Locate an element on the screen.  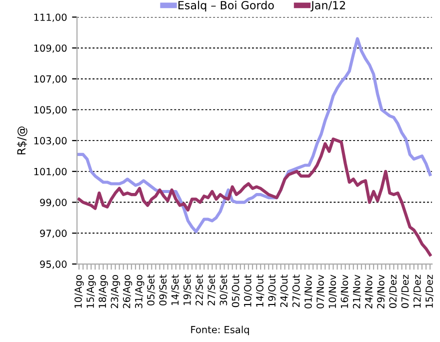
legend-label: Esalq – Boi Gordo is located at coordinates (226, 6).